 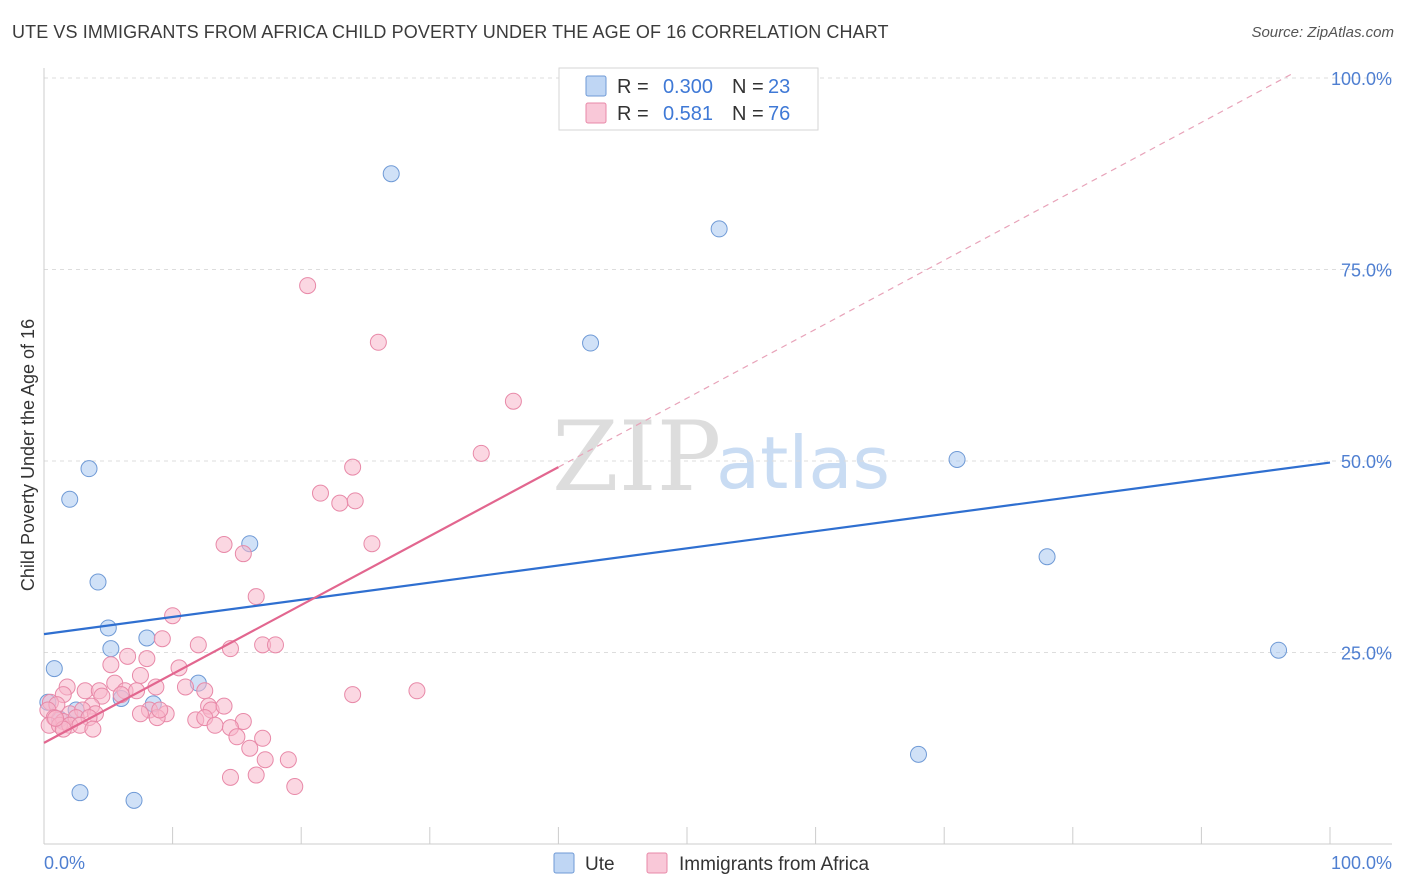 I want to click on trend-line-africa, so click(x=301, y=605).